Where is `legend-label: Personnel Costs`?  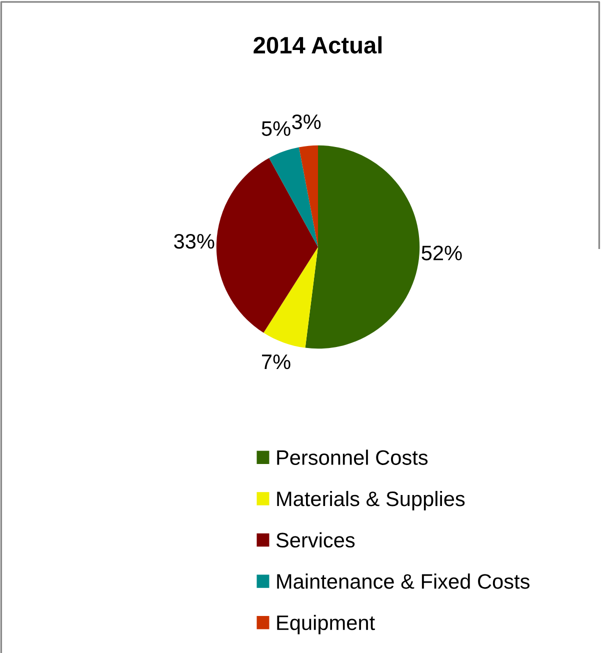 legend-label: Personnel Costs is located at coordinates (352, 457).